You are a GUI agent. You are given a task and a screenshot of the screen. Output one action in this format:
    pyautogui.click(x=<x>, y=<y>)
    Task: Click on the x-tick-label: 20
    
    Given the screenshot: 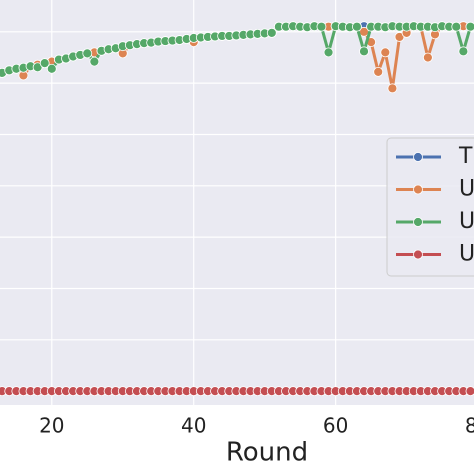 What is the action you would take?
    pyautogui.click(x=51, y=426)
    